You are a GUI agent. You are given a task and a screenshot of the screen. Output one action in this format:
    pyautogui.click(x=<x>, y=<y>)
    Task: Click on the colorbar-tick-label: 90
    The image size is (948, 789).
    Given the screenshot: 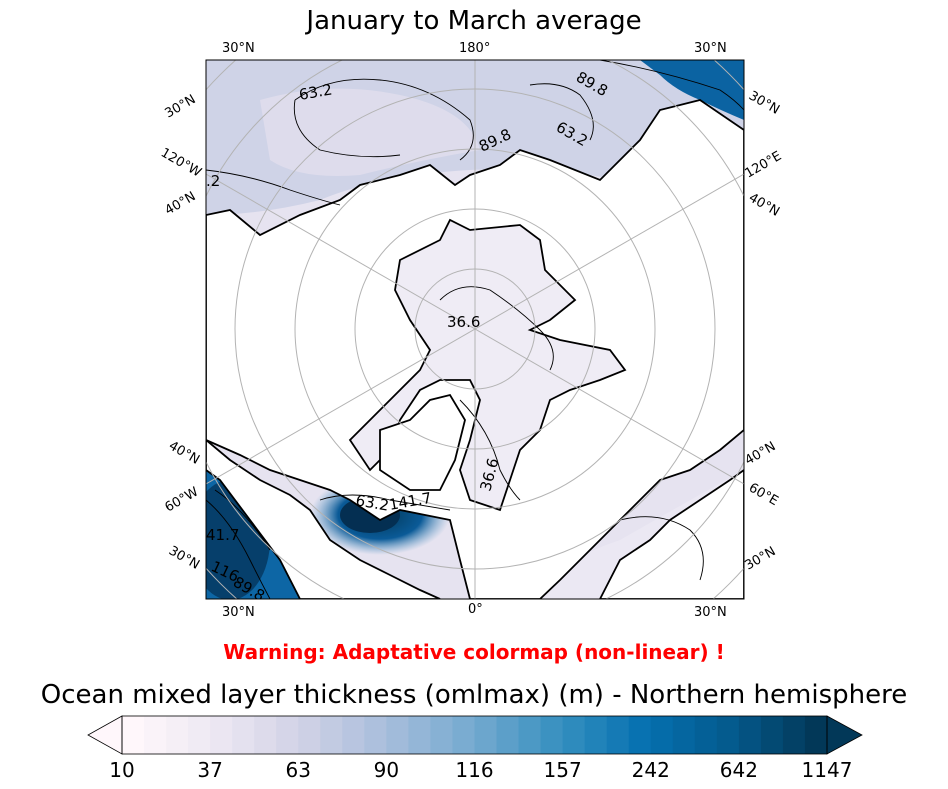 What is the action you would take?
    pyautogui.click(x=386, y=770)
    